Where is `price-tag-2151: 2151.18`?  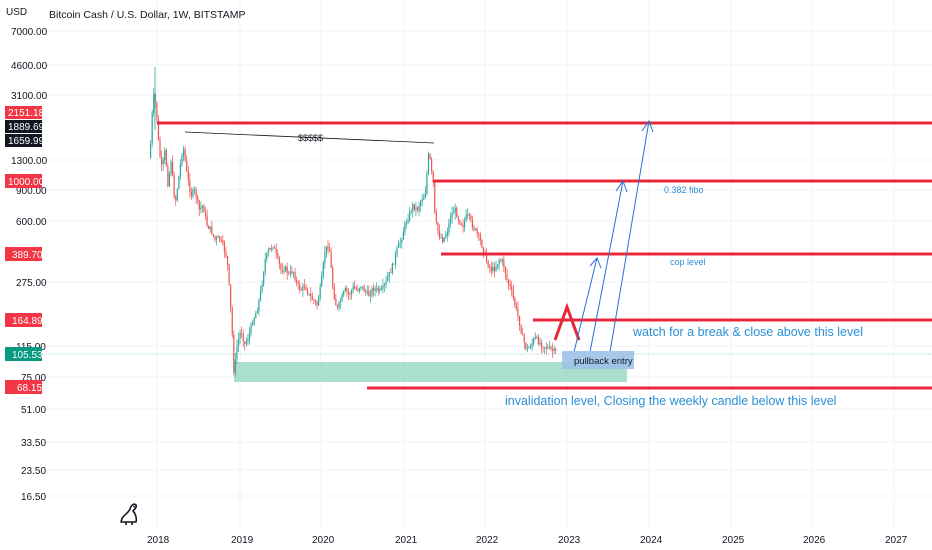 price-tag-2151: 2151.18 is located at coordinates (25, 112).